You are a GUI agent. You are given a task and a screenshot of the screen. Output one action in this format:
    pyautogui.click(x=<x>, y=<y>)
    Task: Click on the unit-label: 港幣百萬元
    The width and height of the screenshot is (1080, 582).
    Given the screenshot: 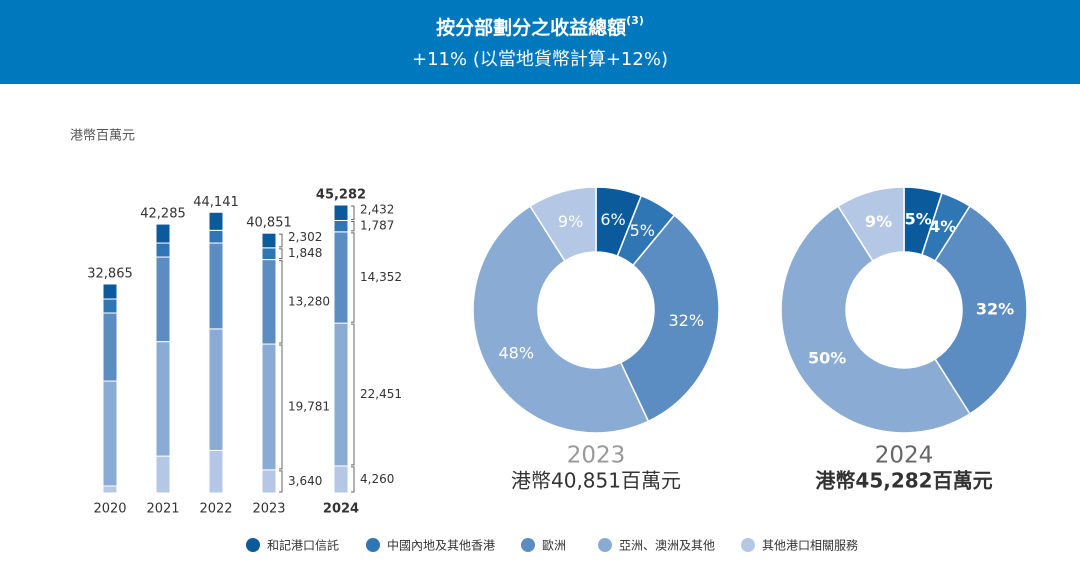 What is the action you would take?
    pyautogui.click(x=102, y=136)
    